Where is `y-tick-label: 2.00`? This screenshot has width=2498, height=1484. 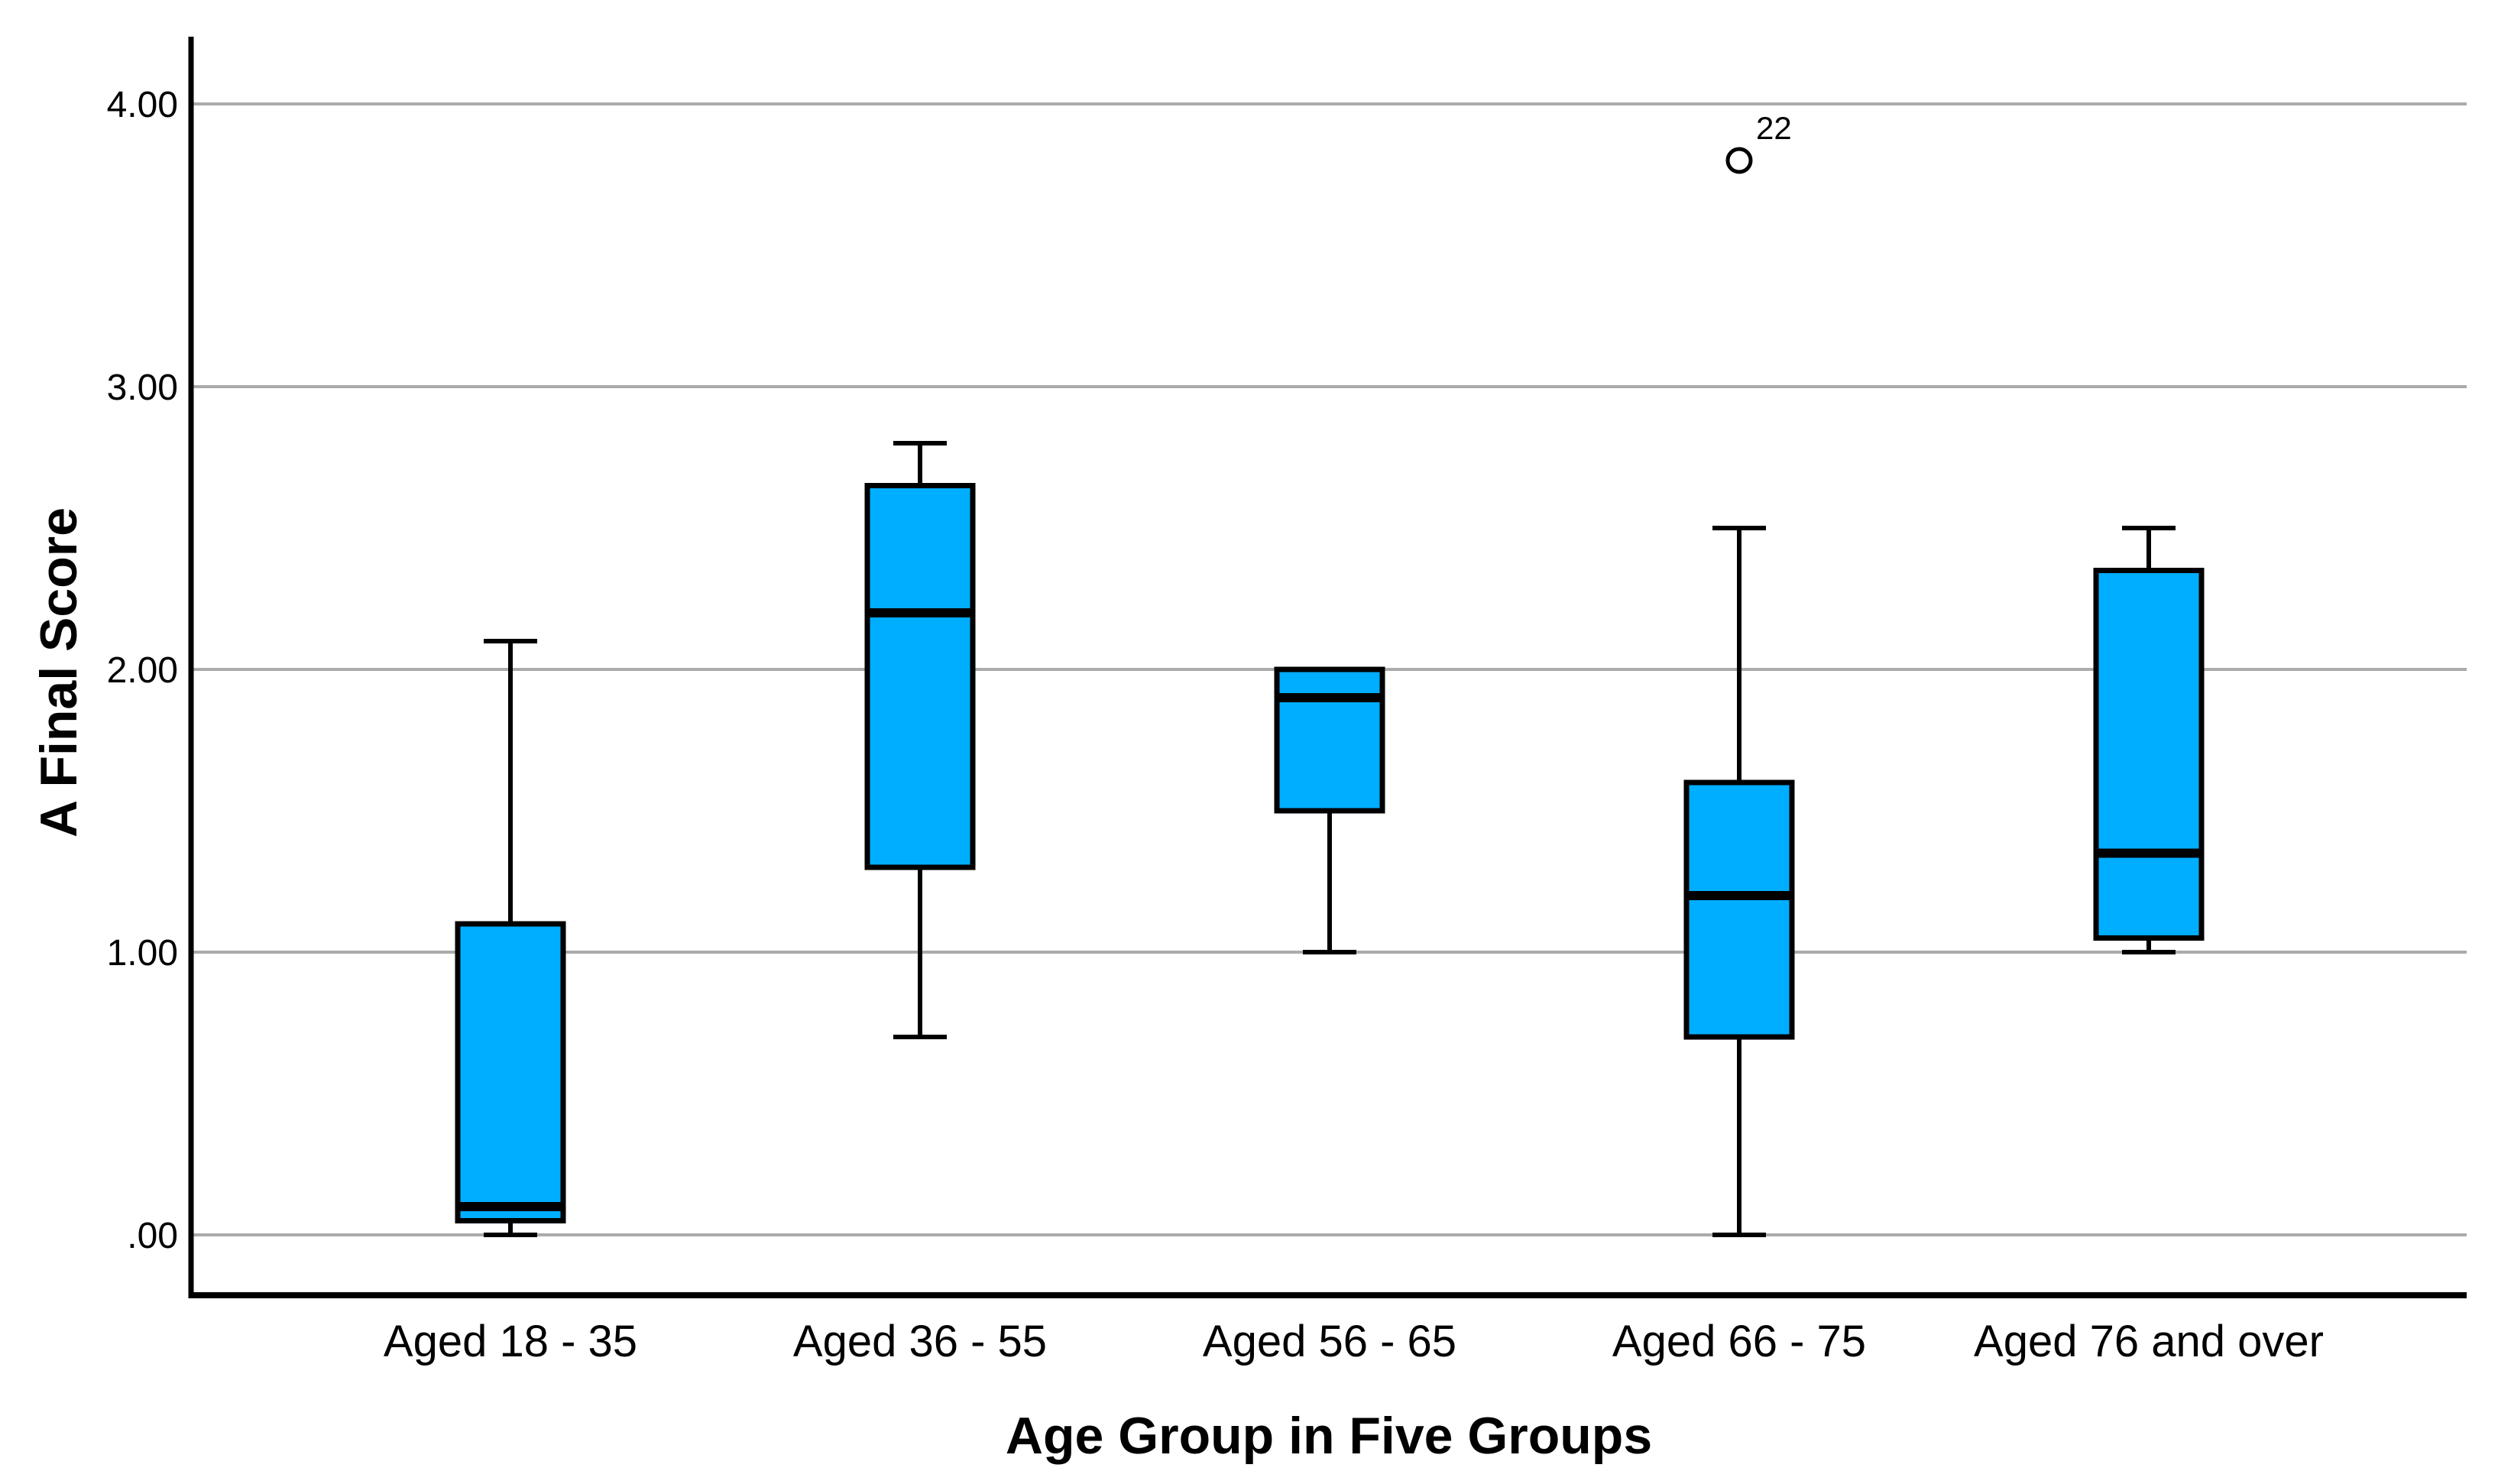
y-tick-label: 2.00 is located at coordinates (142, 671).